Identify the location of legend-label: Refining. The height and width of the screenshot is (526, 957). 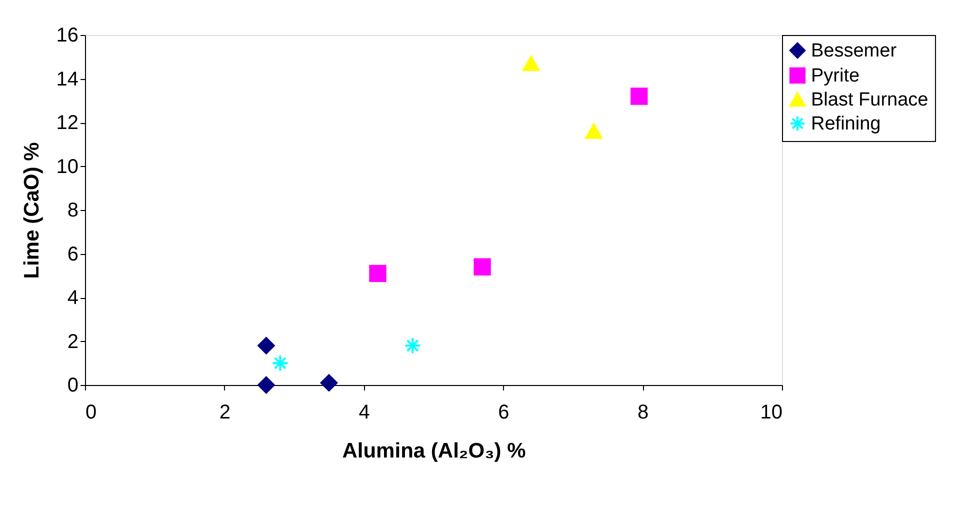
(846, 124).